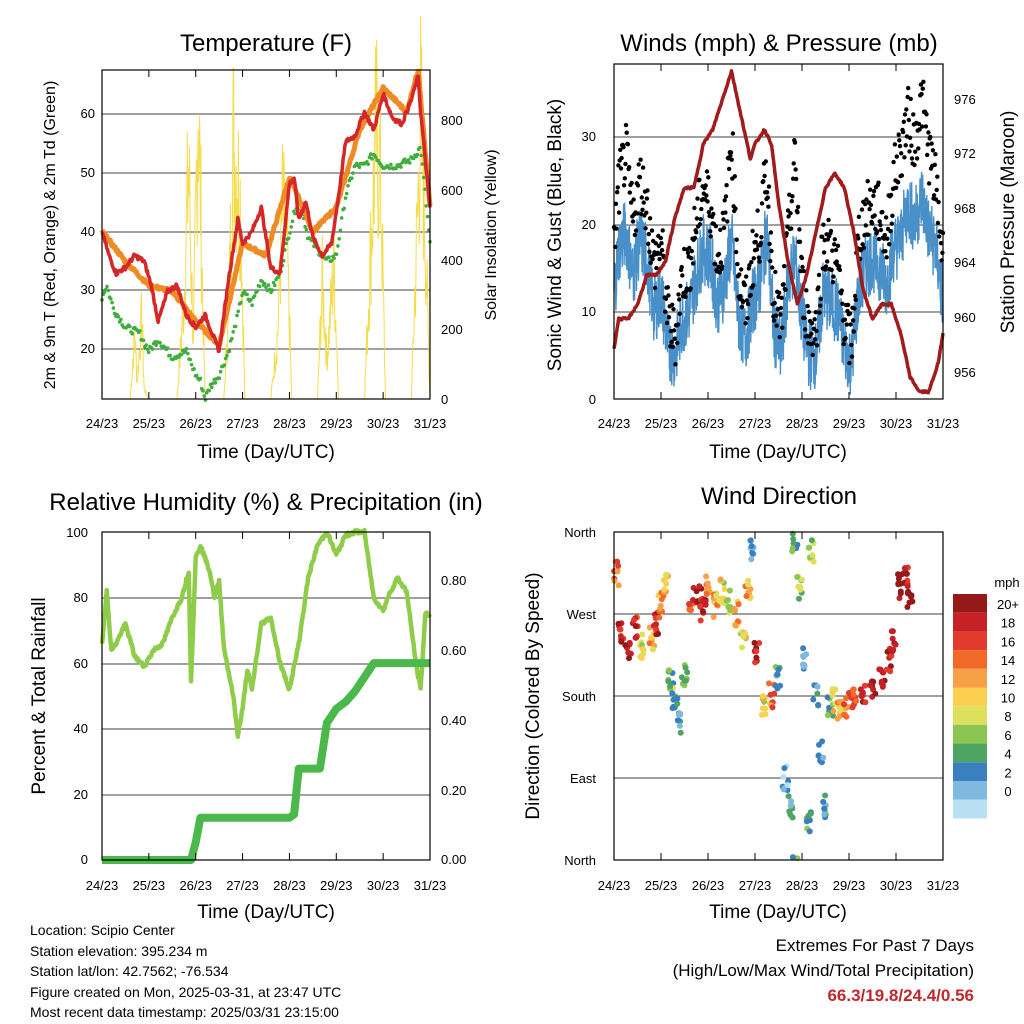 This screenshot has height=1024, width=1024. What do you see at coordinates (453, 720) in the screenshot?
I see `tick-label: 0.40` at bounding box center [453, 720].